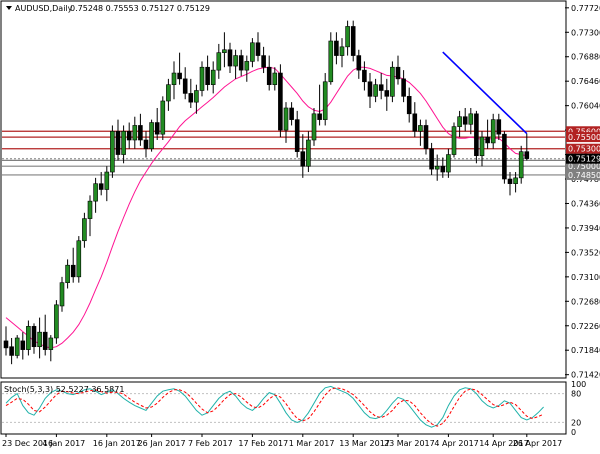 This screenshot has height=454, width=600. What do you see at coordinates (503, 443) in the screenshot?
I see `time-tick-label: 14 Apr 2017` at bounding box center [503, 443].